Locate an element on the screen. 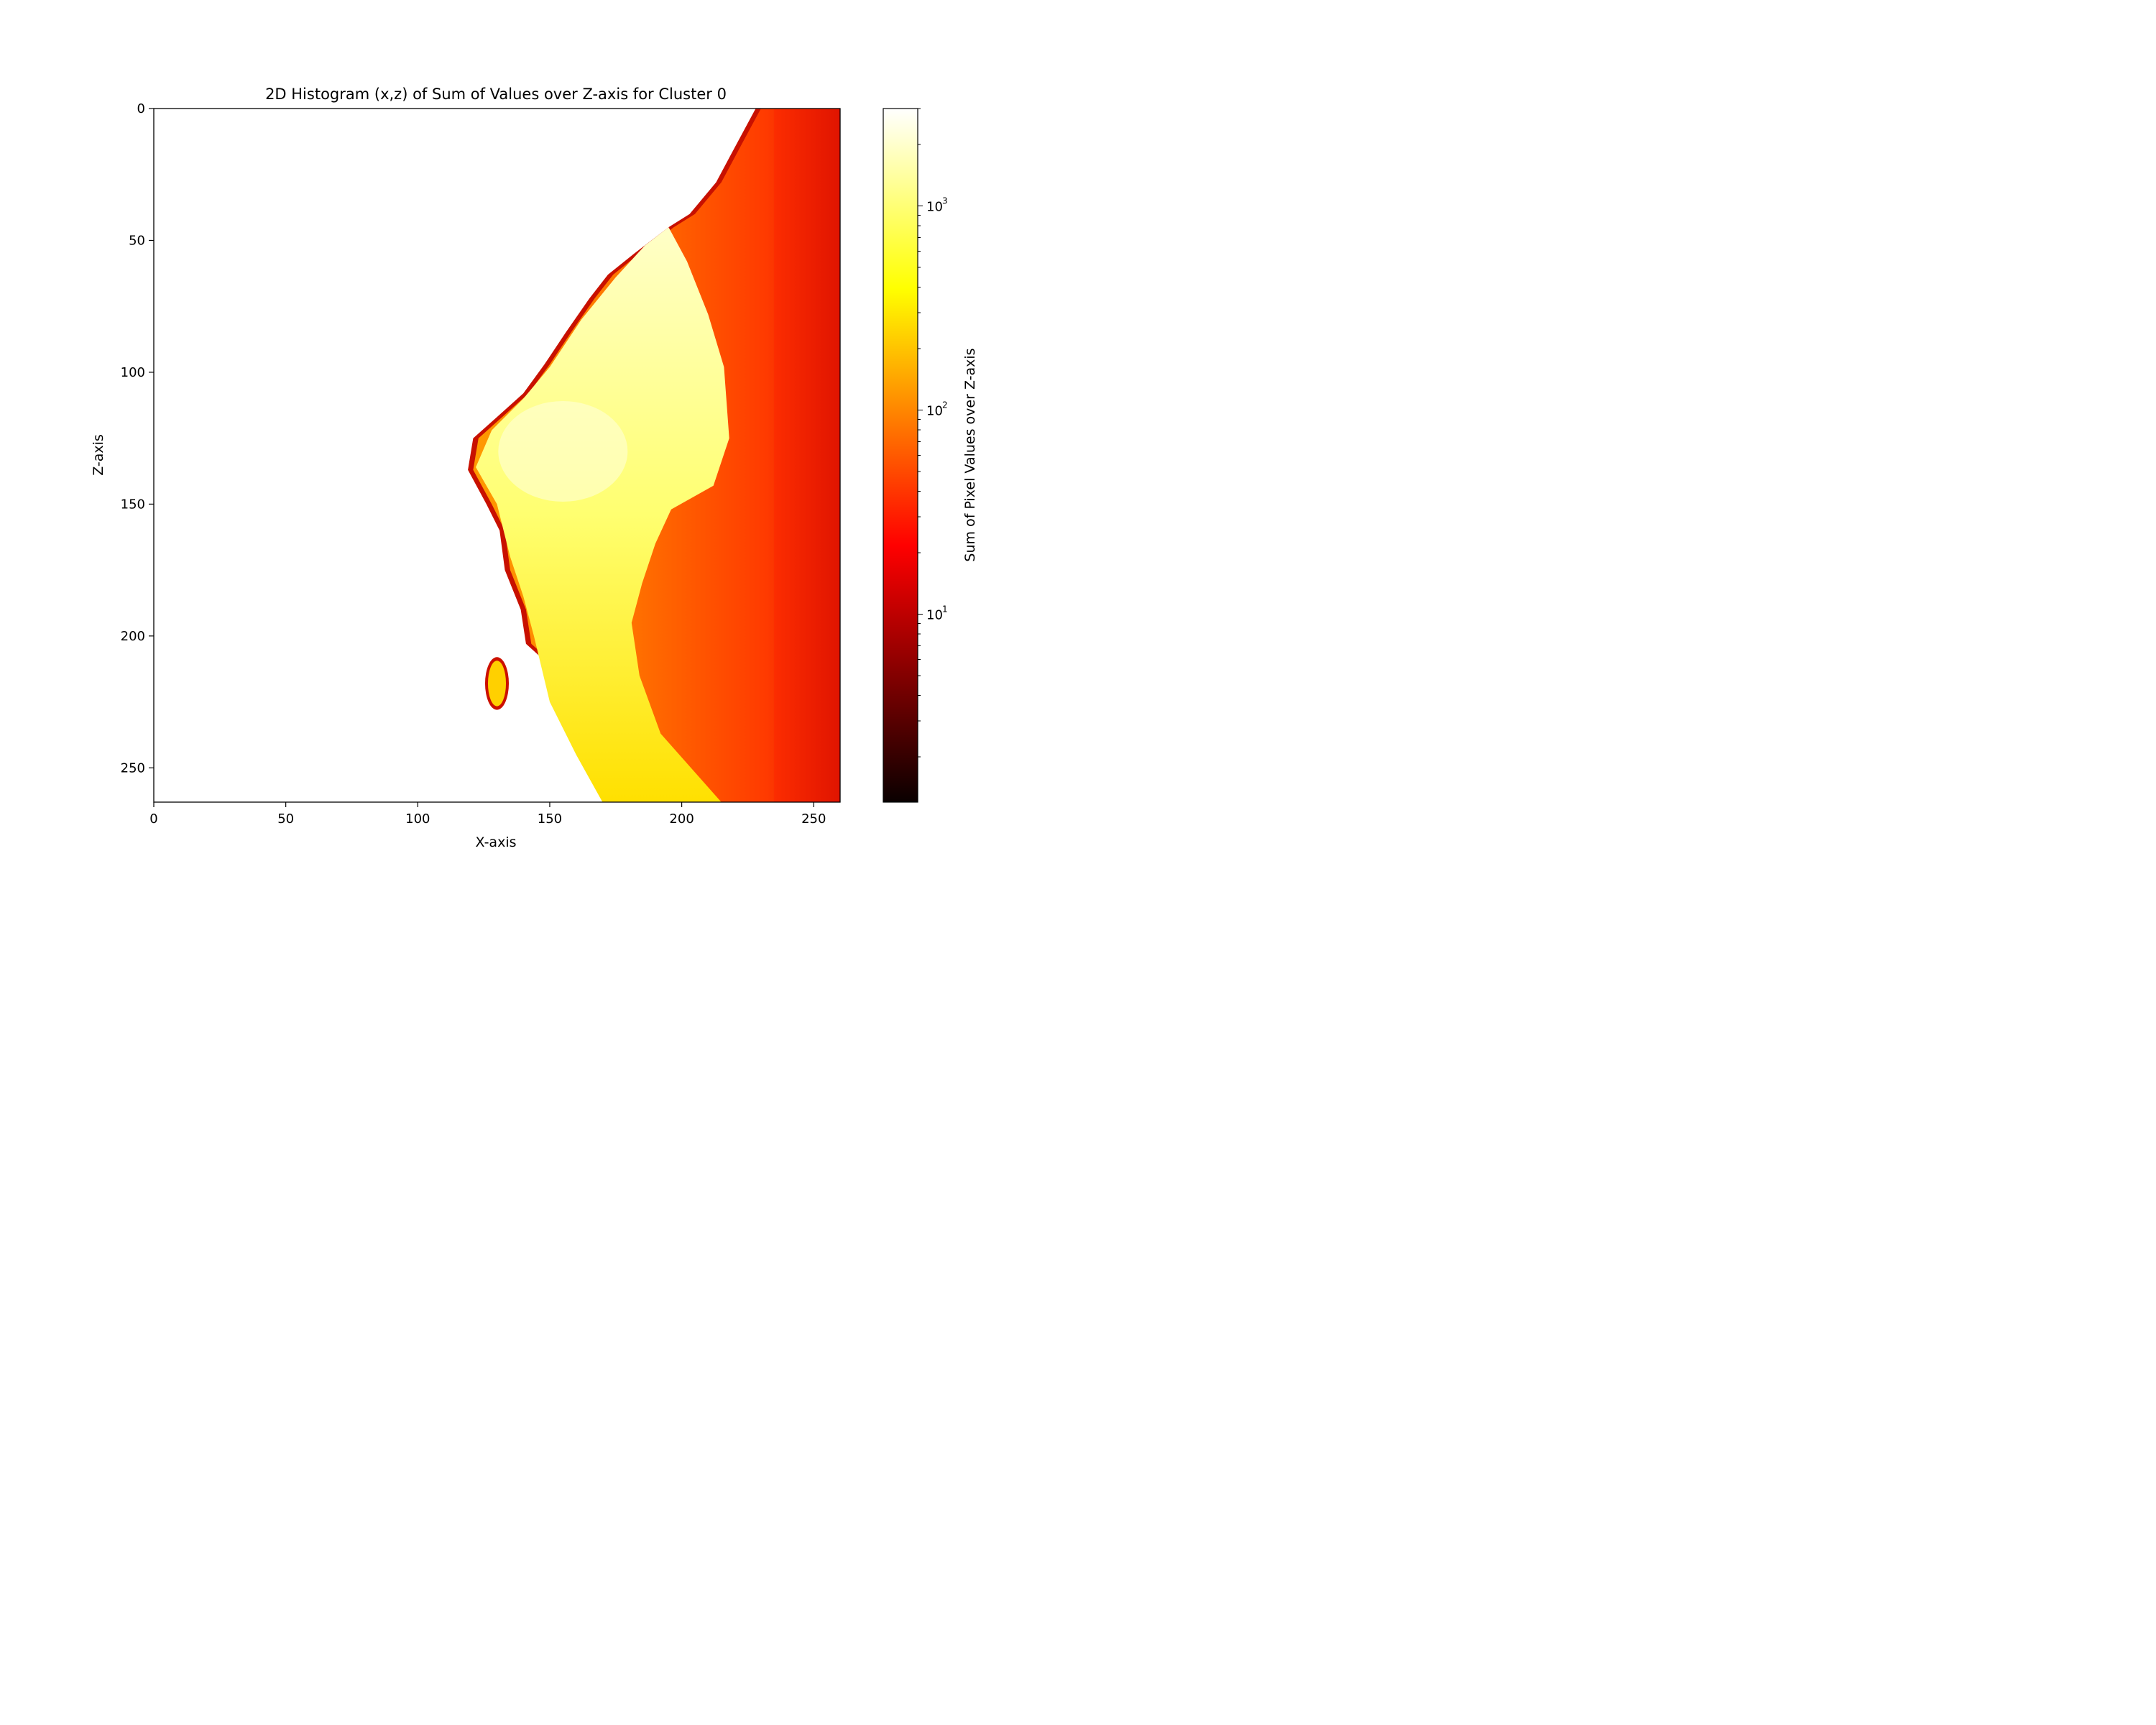  x-tick-label: 100 is located at coordinates (417, 819).